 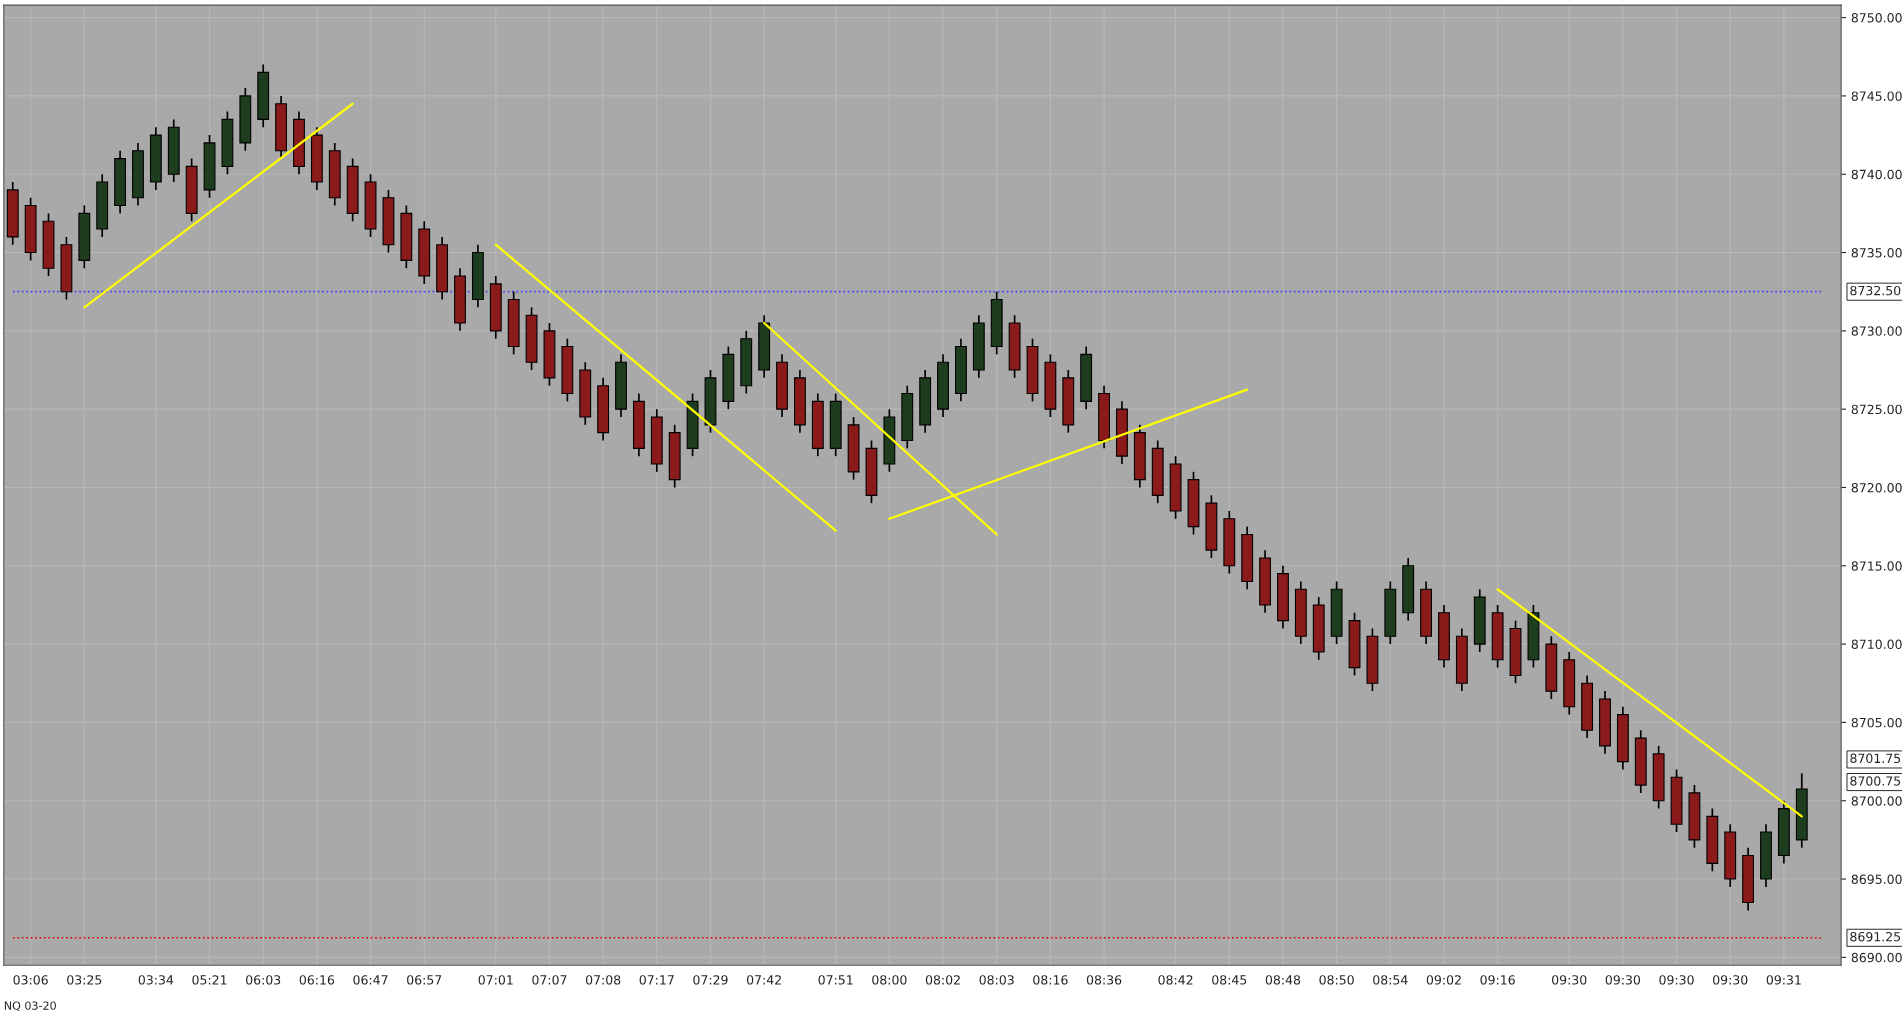 What do you see at coordinates (1876, 487) in the screenshot?
I see `y-tick-label: 8720.00` at bounding box center [1876, 487].